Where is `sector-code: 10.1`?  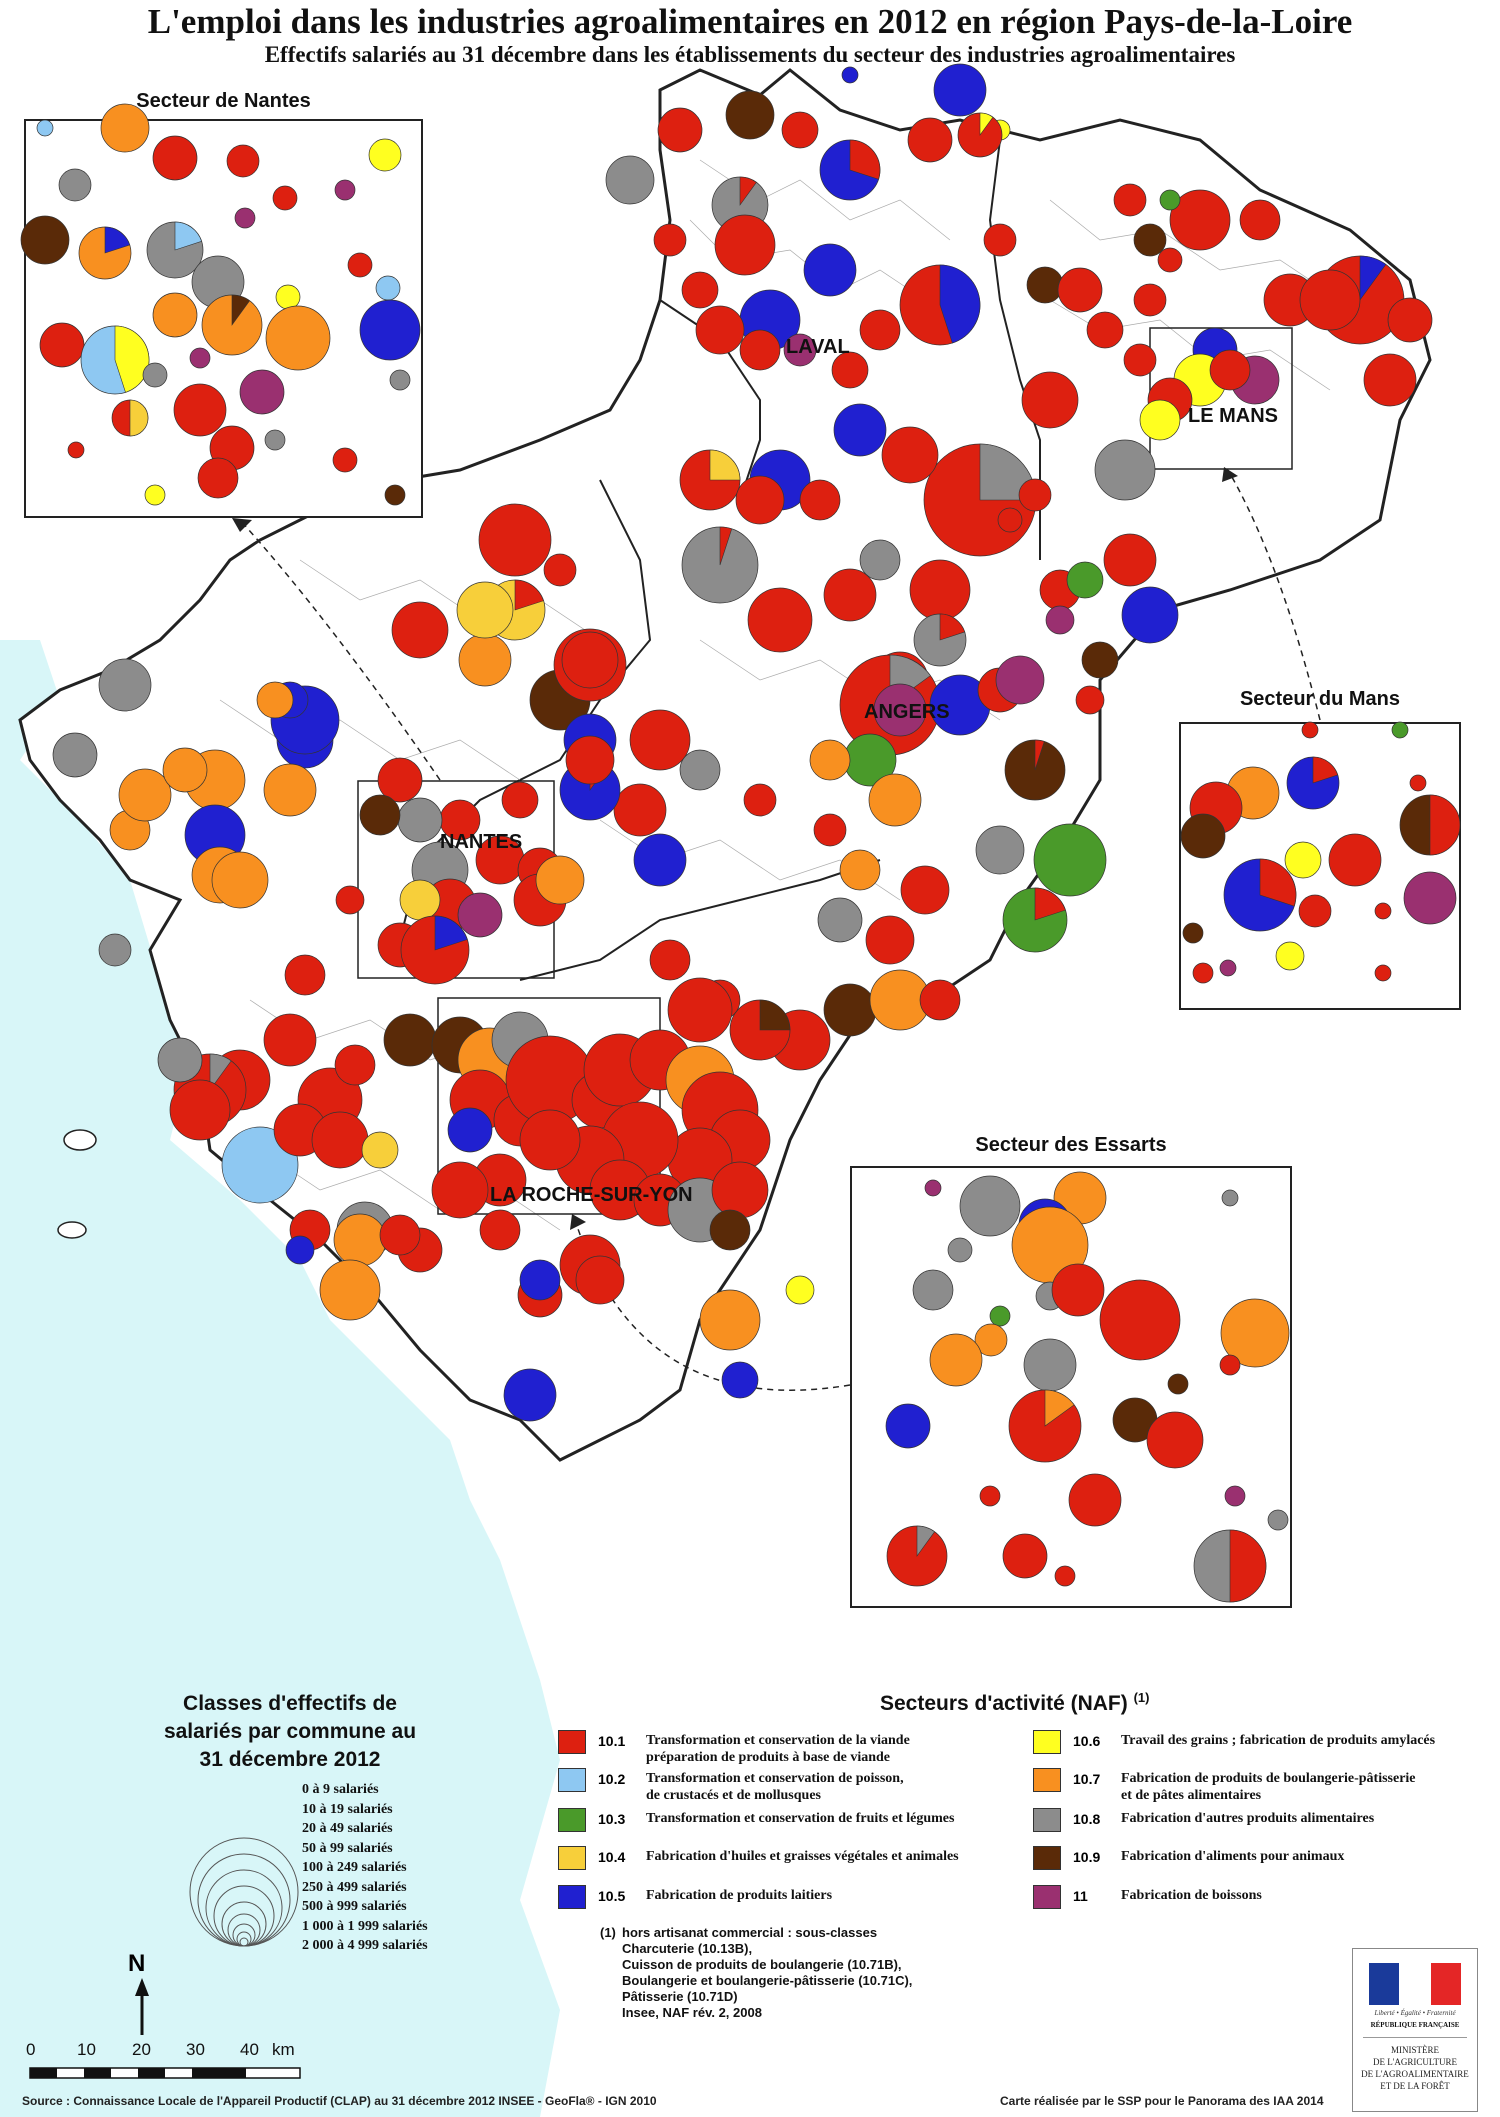
sector-code: 10.1 is located at coordinates (612, 1741).